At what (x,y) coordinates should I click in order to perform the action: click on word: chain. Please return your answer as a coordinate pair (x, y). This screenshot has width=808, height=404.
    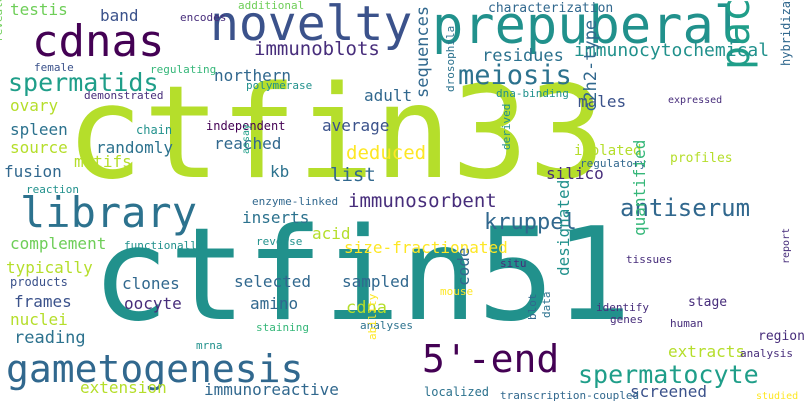
    Looking at the image, I should click on (154, 130).